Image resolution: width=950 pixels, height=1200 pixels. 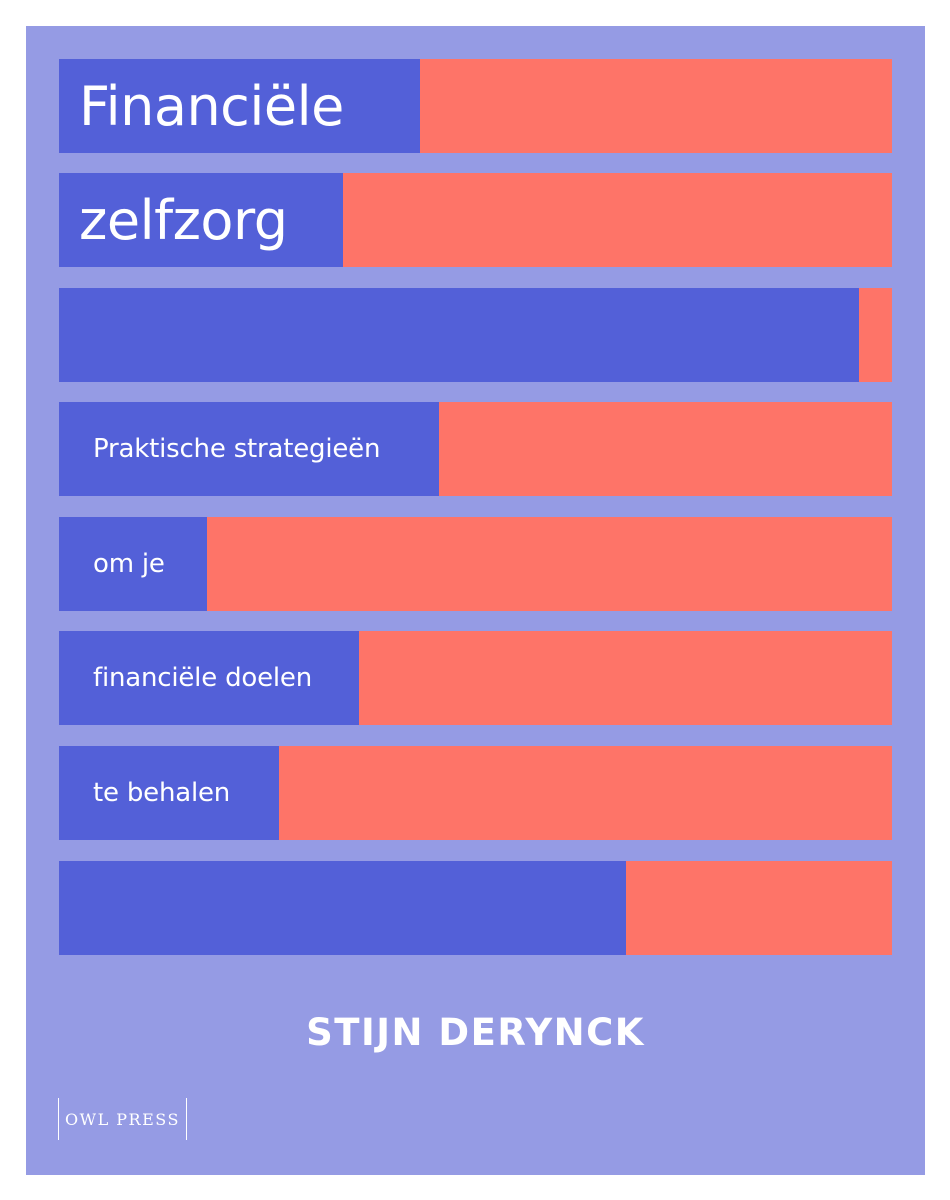 What do you see at coordinates (475, 220) in the screenshot?
I see `bar-2: zelfzorg` at bounding box center [475, 220].